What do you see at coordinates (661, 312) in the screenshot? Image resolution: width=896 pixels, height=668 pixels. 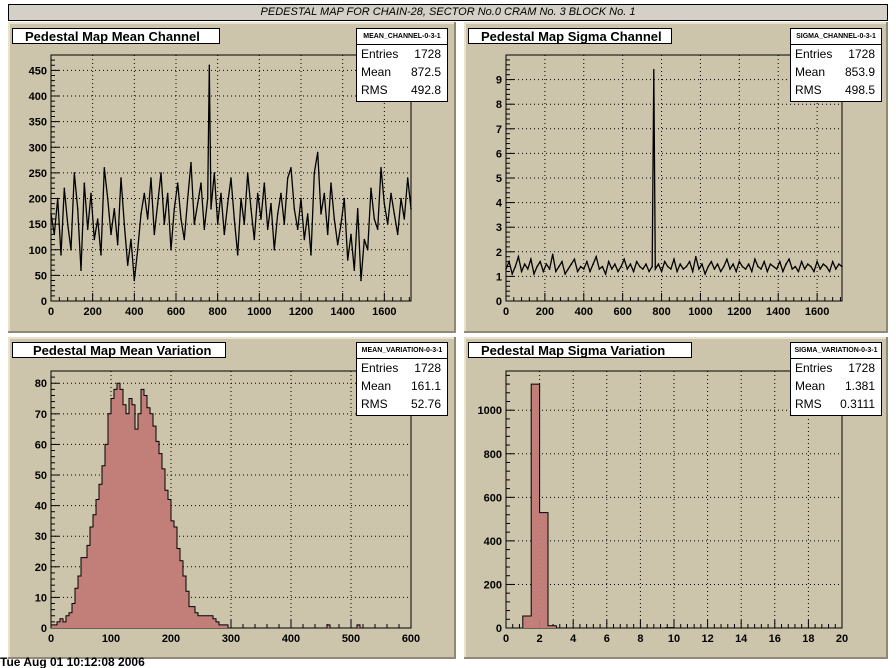 I see `x-tick-label: 800` at bounding box center [661, 312].